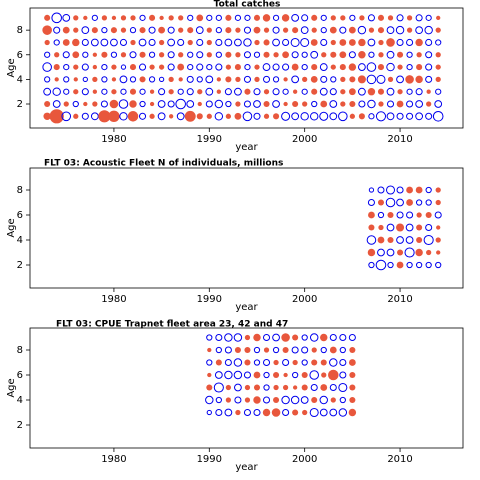  Describe the element at coordinates (20, 215) in the screenshot. I see `y-tick-label: 6` at that location.